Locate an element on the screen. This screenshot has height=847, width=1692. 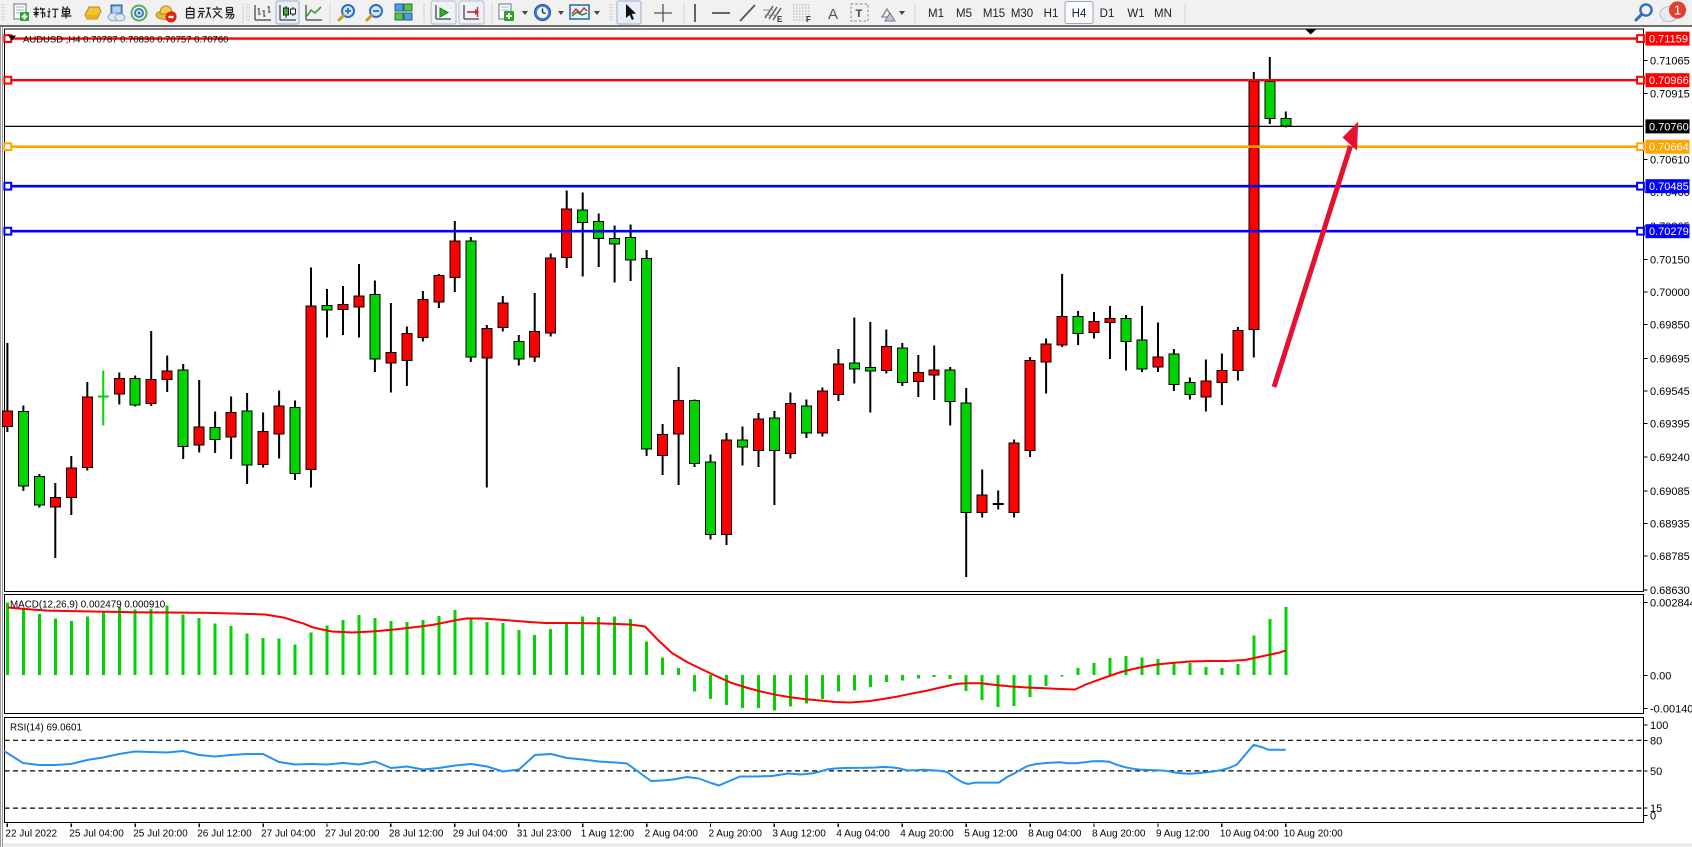
svg-text: 0.69545 is located at coordinates (1670, 392).